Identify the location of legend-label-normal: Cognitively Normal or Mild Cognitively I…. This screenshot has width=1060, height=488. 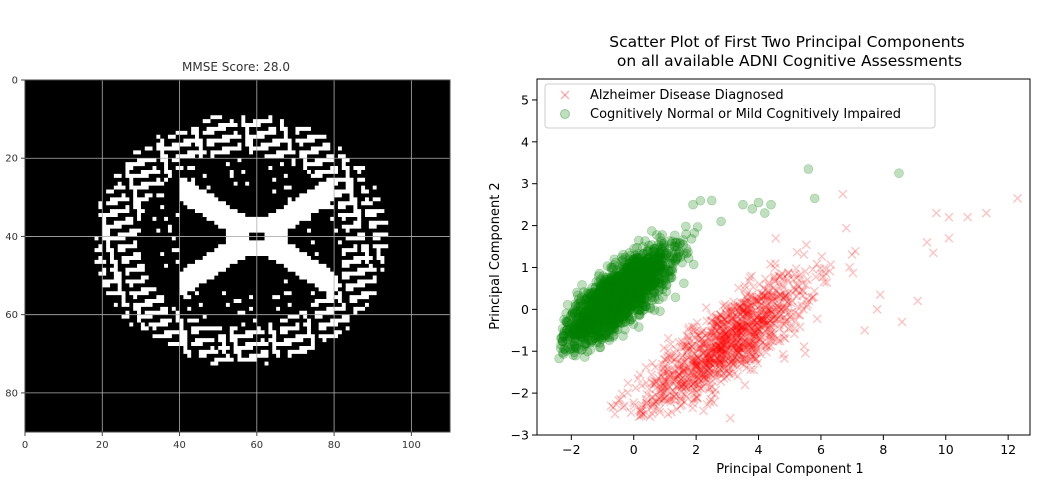
(745, 114).